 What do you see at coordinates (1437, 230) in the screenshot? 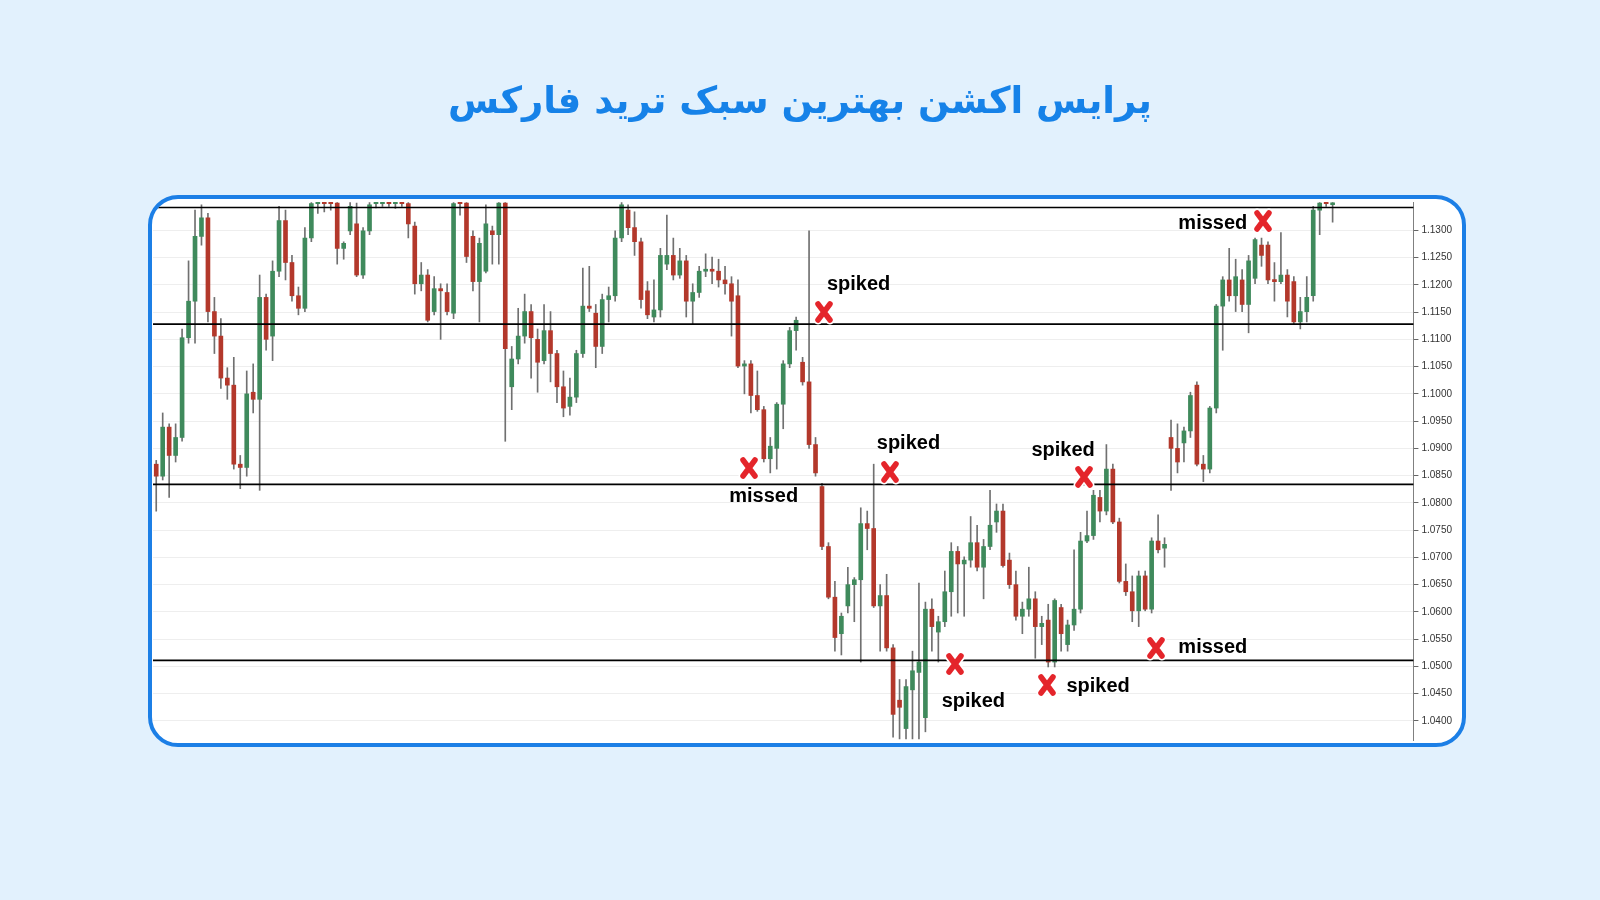
I see `y-tick-label: 1.1300` at bounding box center [1437, 230].